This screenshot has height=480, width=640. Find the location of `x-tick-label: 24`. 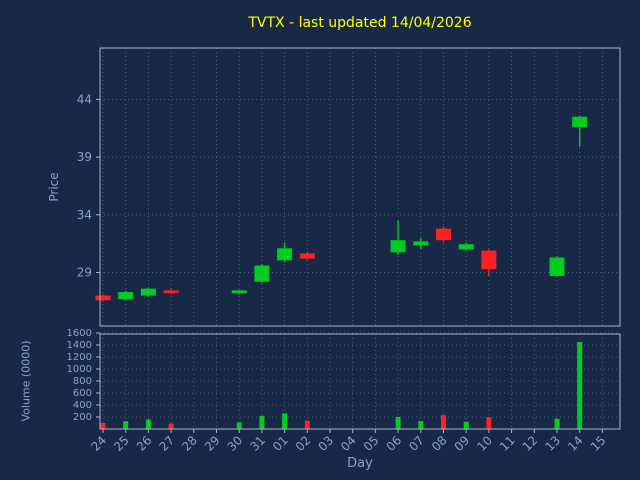

x-tick-label: 24 is located at coordinates (98, 443).